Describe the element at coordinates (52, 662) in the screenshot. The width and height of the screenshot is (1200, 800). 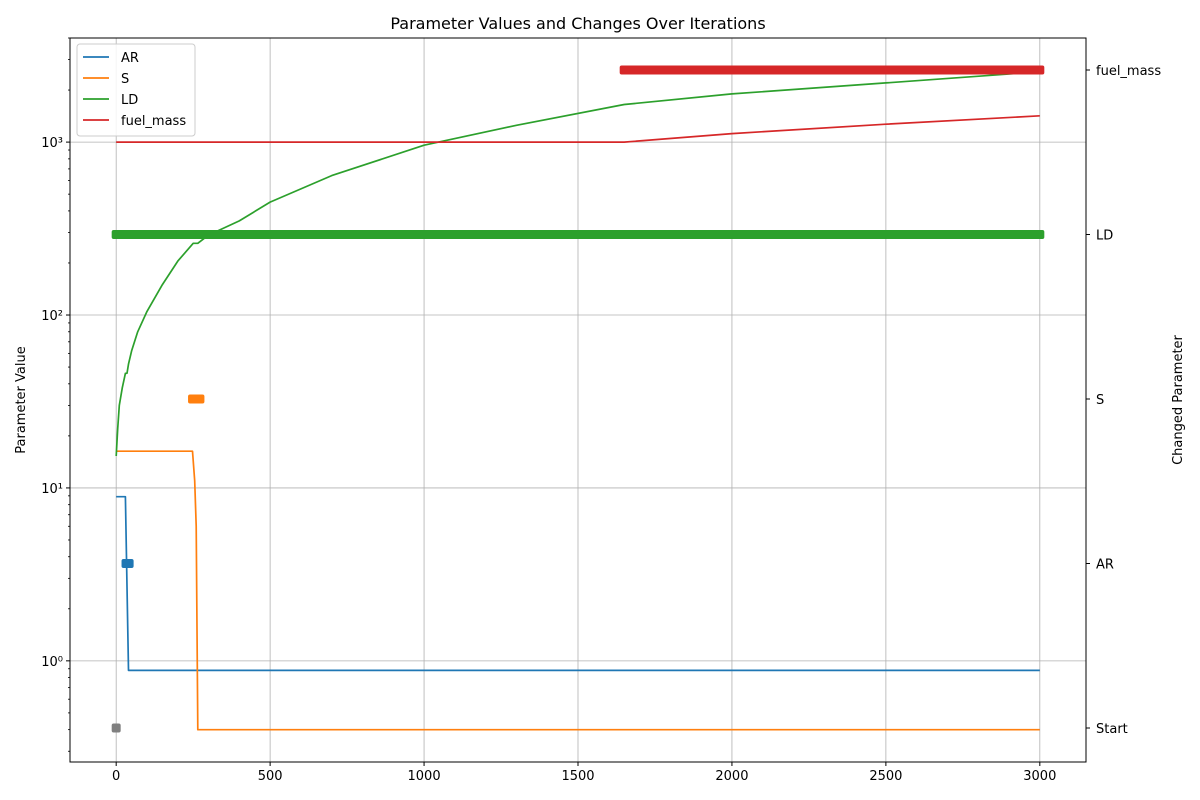
I see `y-tick-label: 10⁰` at that location.